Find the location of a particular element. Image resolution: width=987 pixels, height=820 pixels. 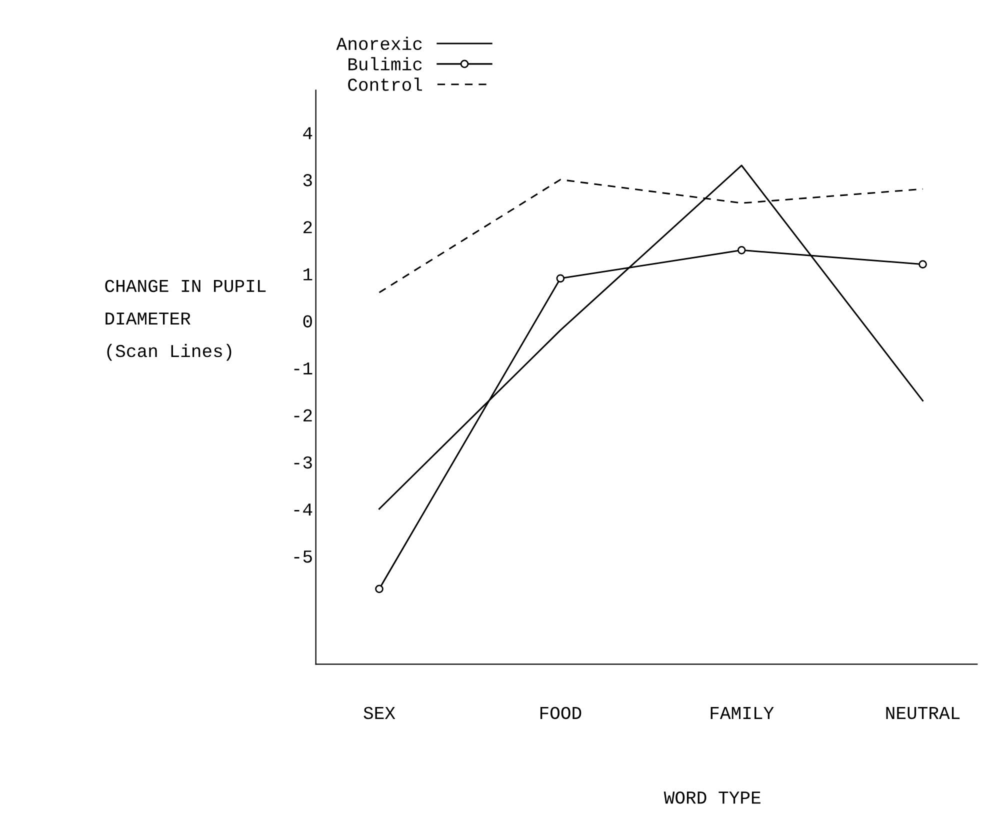

x-tick-label: NEUTRAL is located at coordinates (923, 713).